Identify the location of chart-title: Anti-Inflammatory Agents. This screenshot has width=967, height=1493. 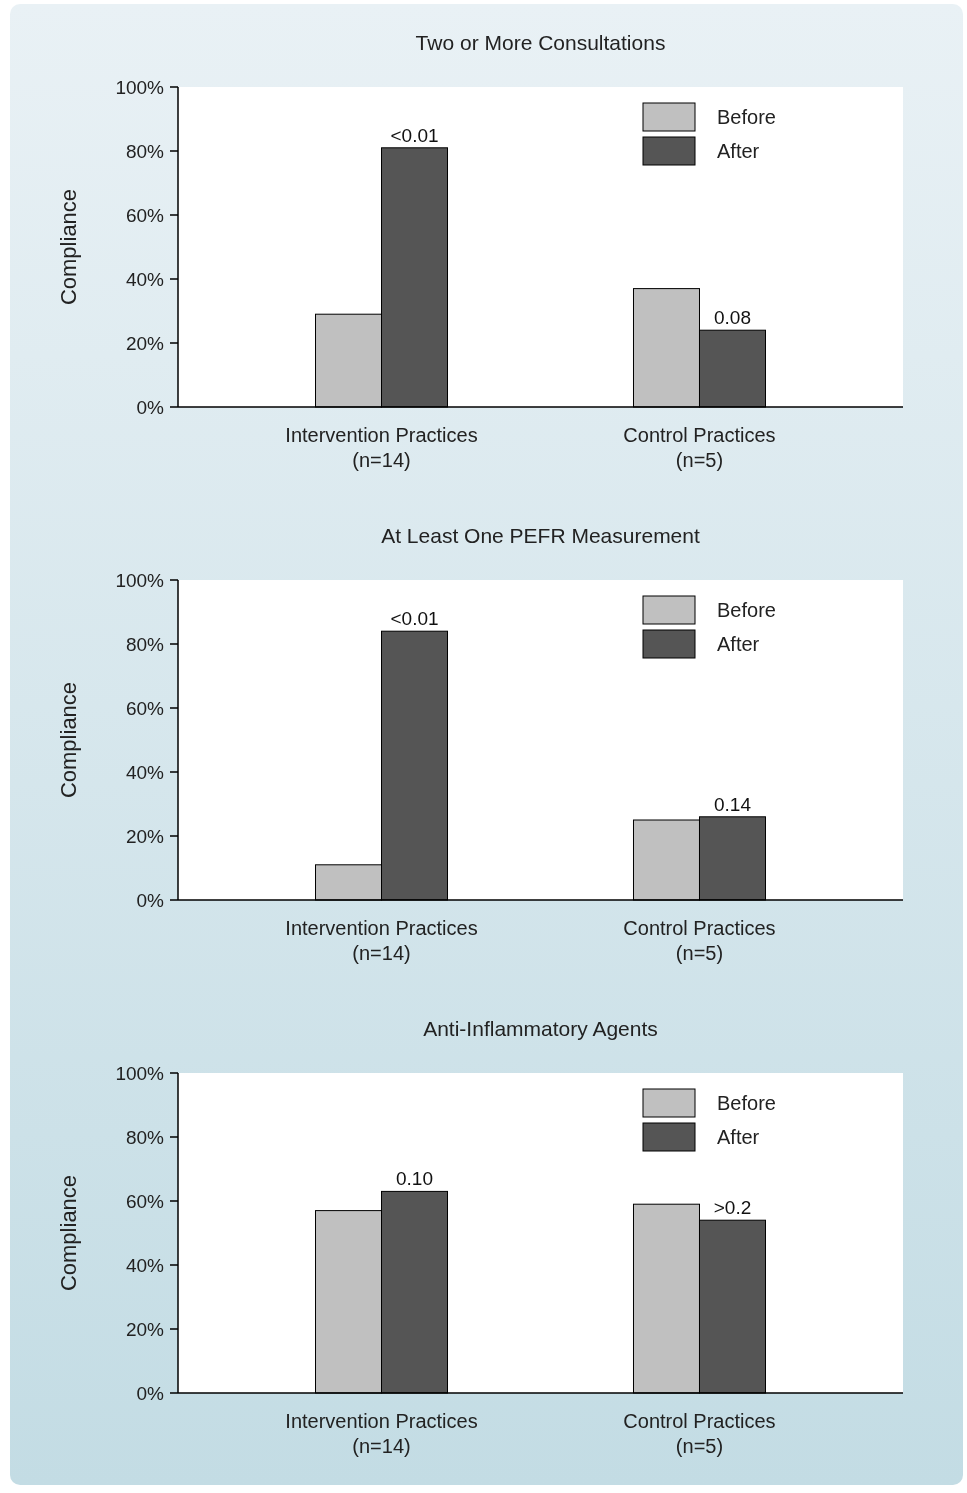
(540, 1028).